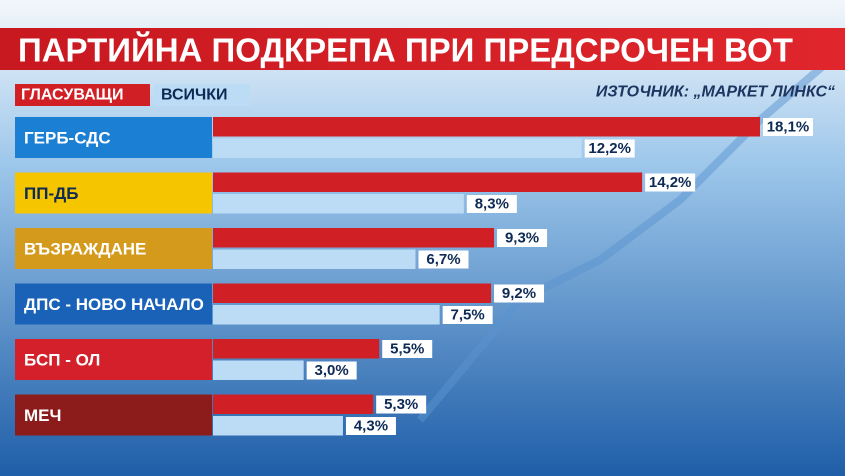  I want to click on value-label: 14,2%, so click(670, 182).